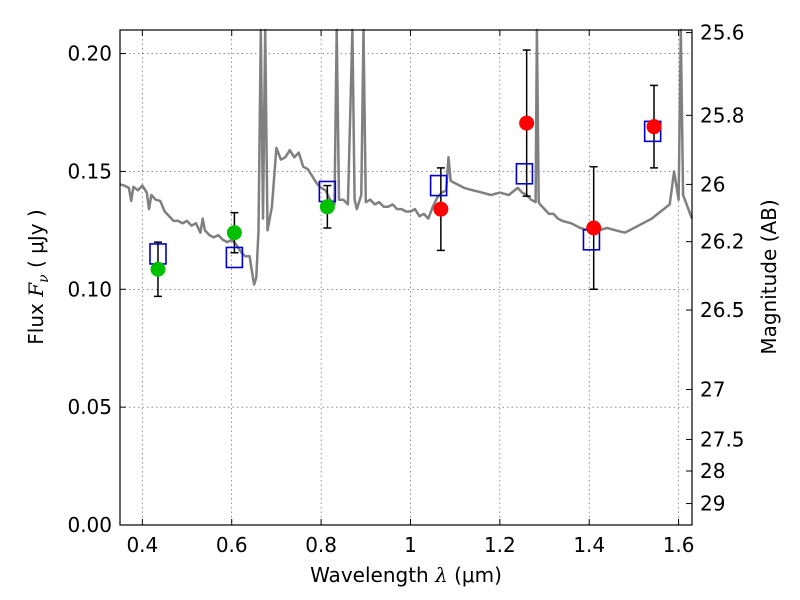 This screenshot has height=600, width=800. What do you see at coordinates (722, 242) in the screenshot?
I see `right-tick-label: 26.2` at bounding box center [722, 242].